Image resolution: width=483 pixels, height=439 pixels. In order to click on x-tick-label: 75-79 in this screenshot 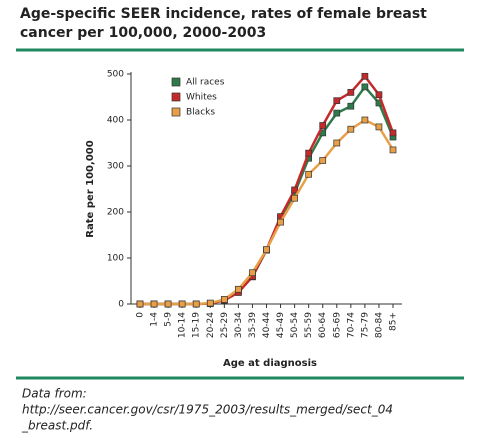, I will do `click(365, 325)`.